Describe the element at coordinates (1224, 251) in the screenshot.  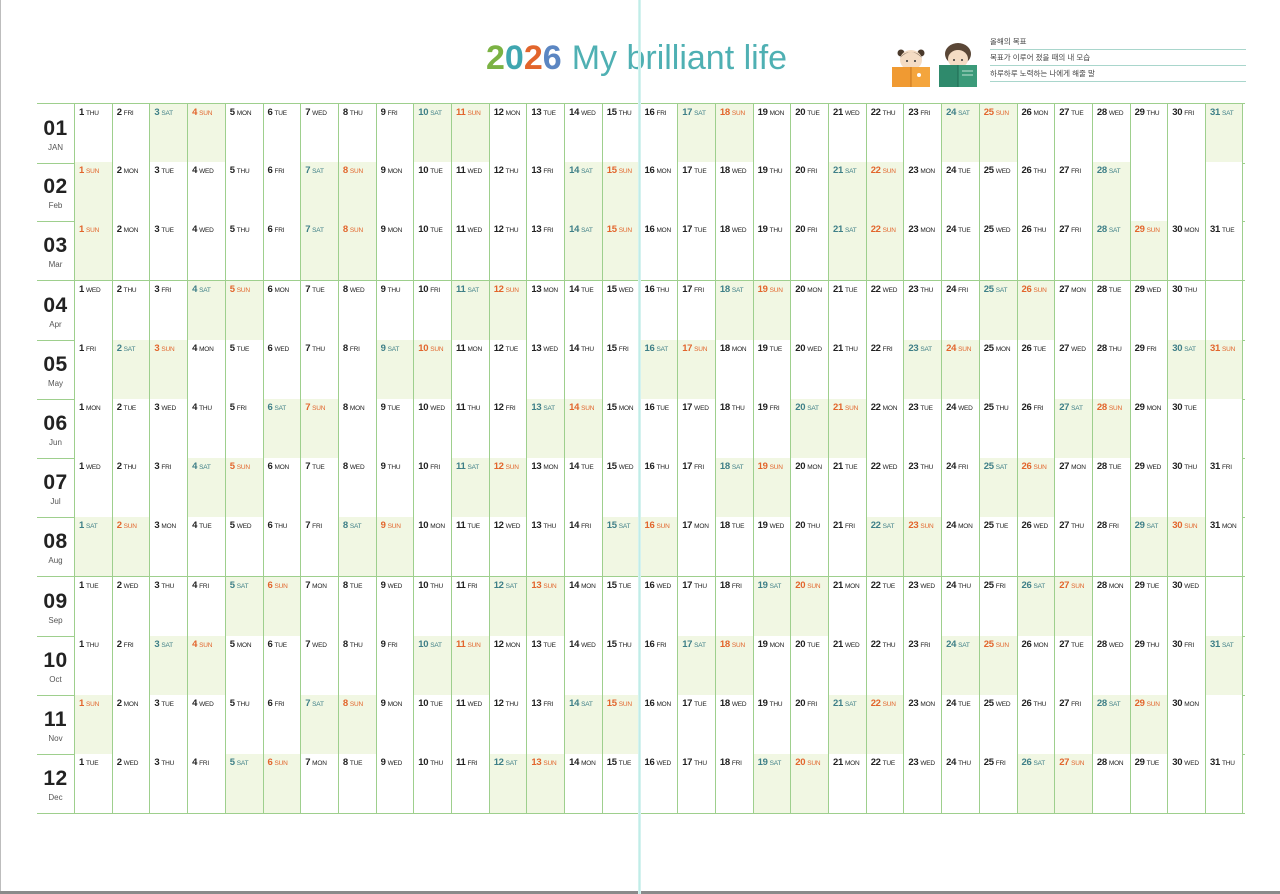
I see `day-cell: 31 TUE` at that location.